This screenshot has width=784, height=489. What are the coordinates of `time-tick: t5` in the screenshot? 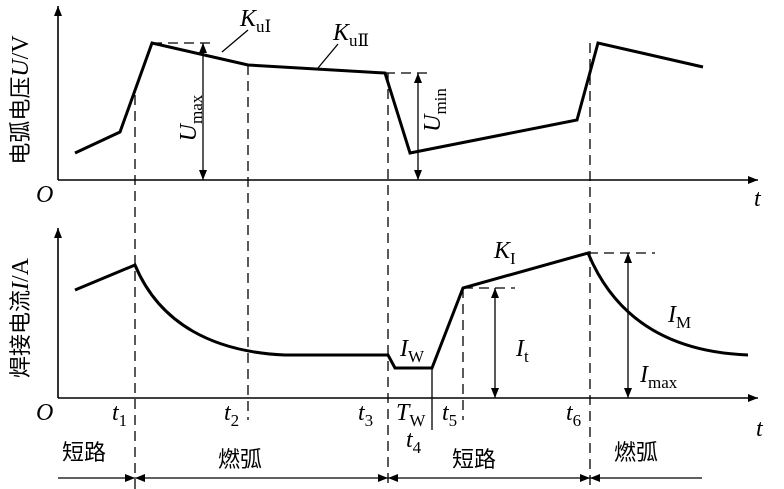 It's located at (449, 415).